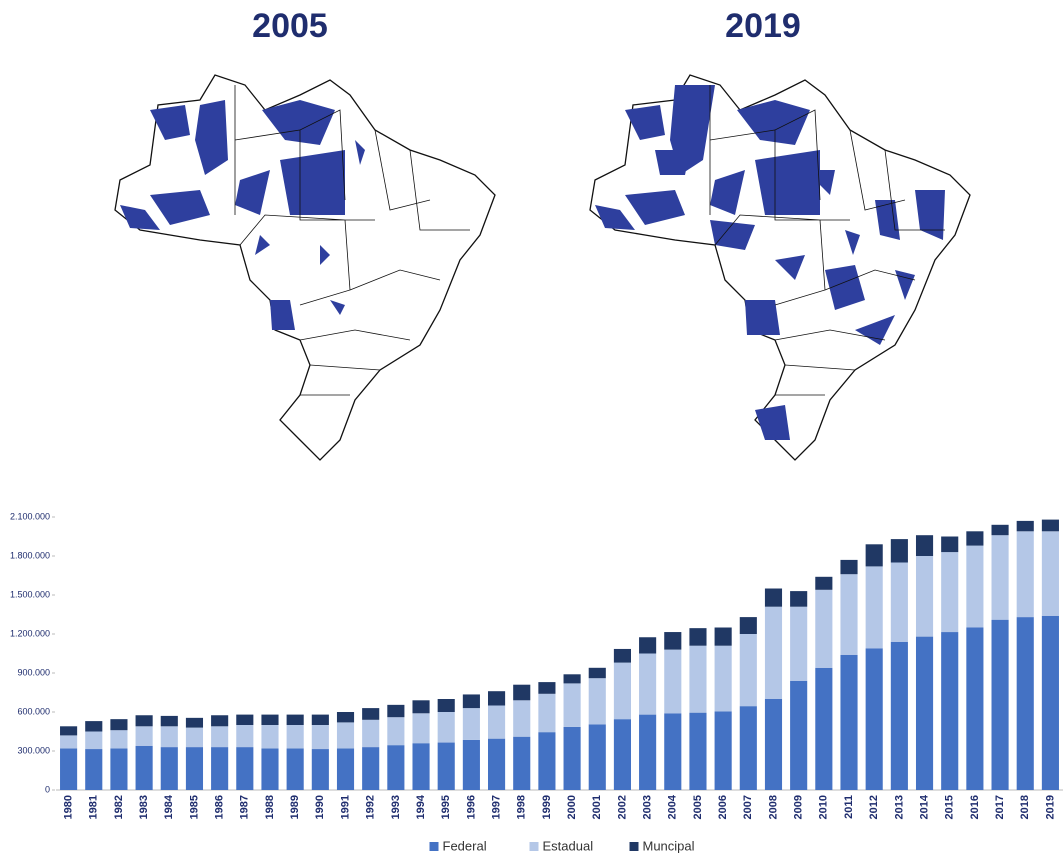 The image size is (1063, 860). Describe the element at coordinates (421, 806) in the screenshot. I see `x-tick-label: 1994` at that location.